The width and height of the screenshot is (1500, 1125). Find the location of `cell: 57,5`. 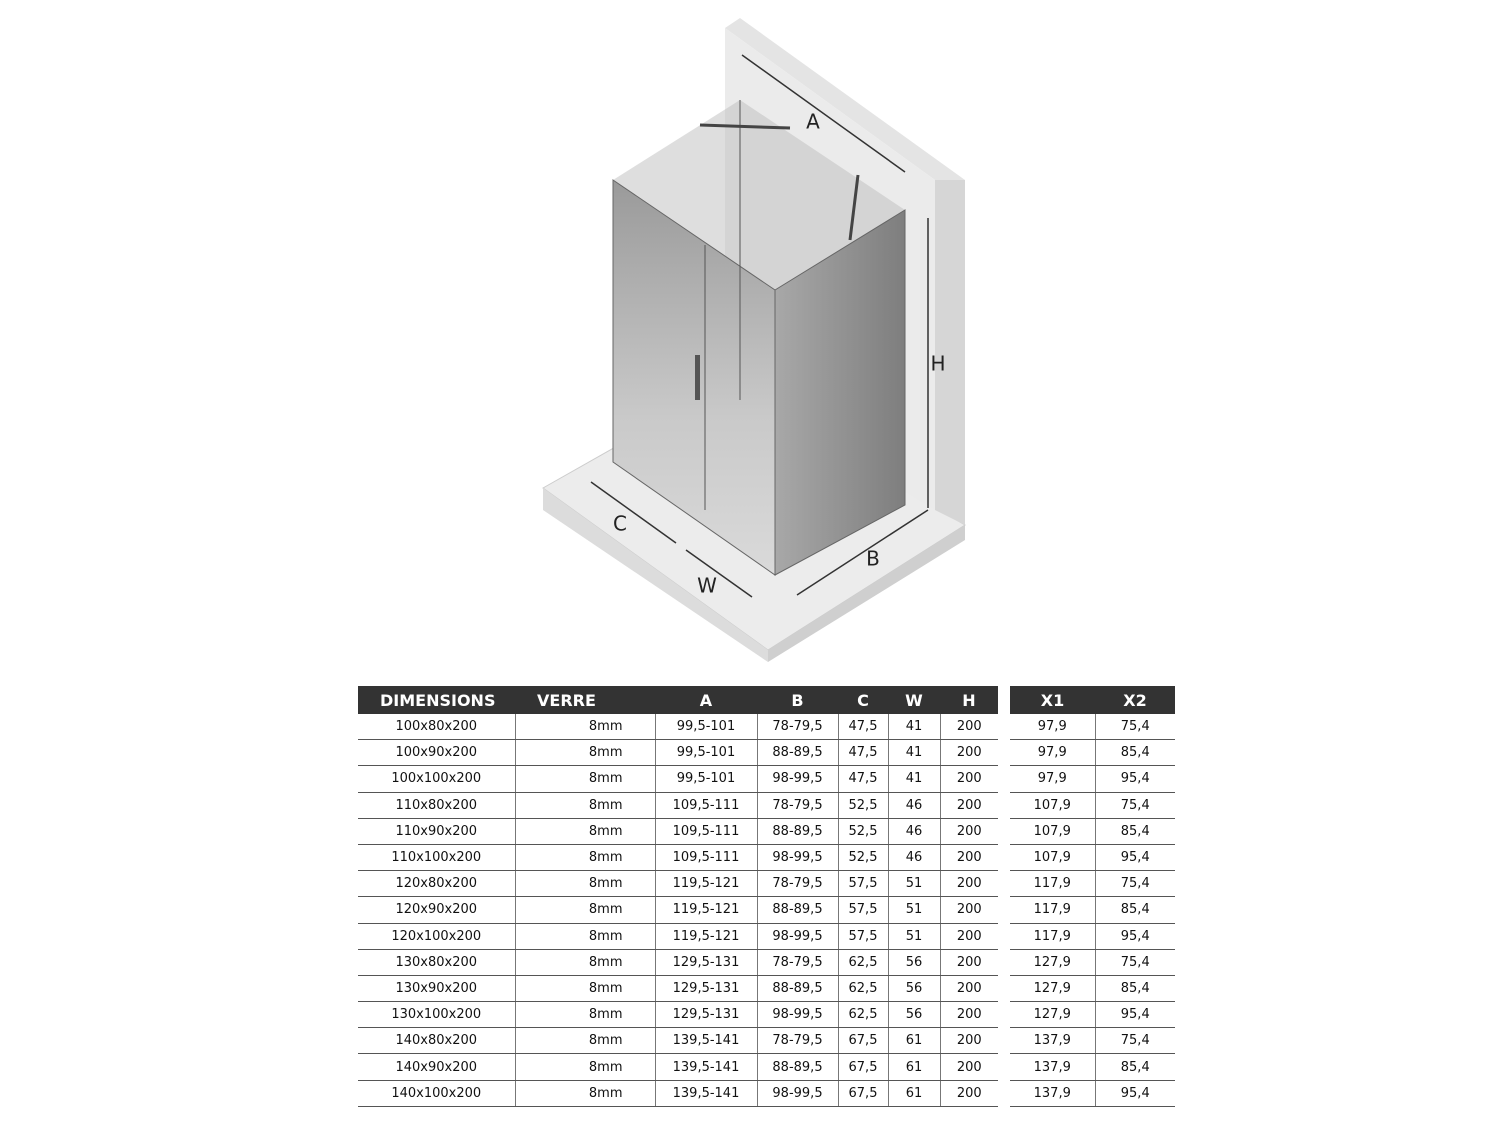

cell: 57,5 is located at coordinates (863, 910).